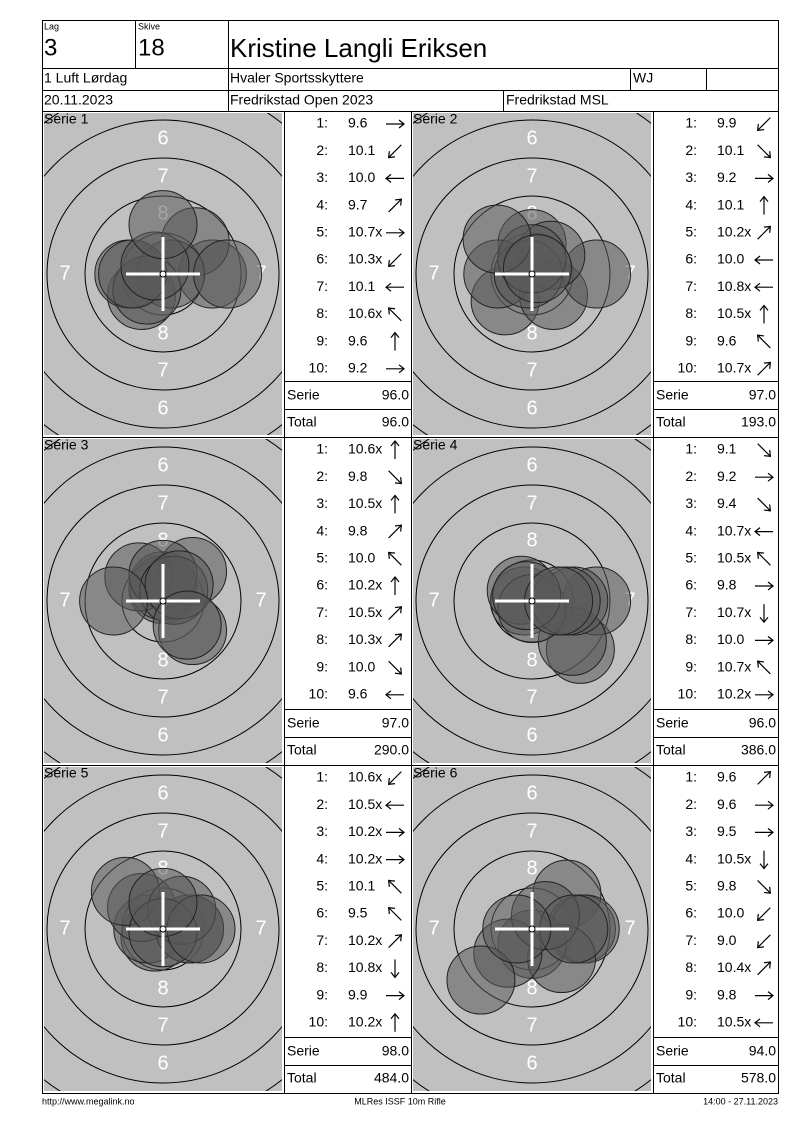 Image resolution: width=800 pixels, height=1130 pixels. I want to click on shot-number: 10:, so click(687, 694).